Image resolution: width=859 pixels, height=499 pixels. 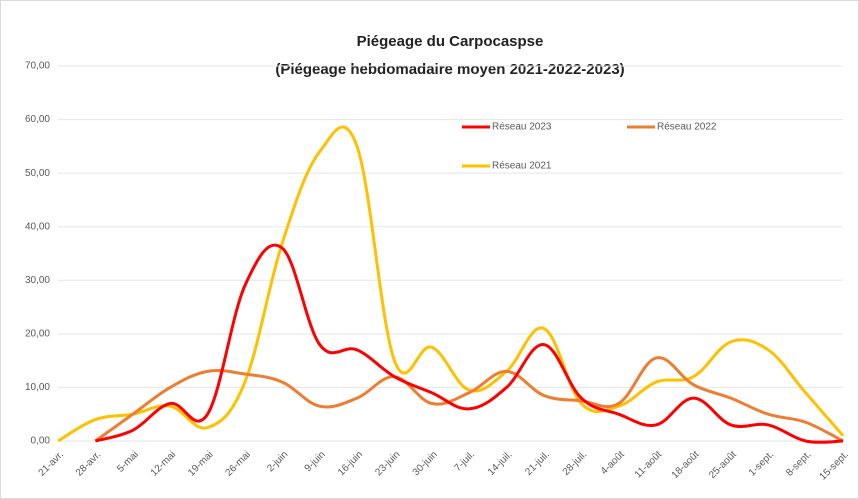 I want to click on y-tick-label: 10,00, so click(x=37, y=387).